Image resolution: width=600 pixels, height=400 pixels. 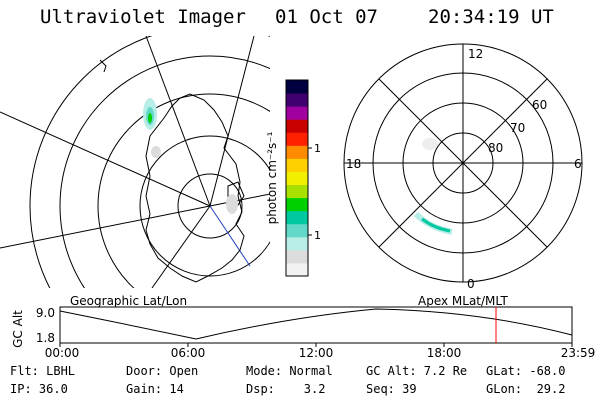 I want to click on continent-coastline, so click(x=195, y=188).